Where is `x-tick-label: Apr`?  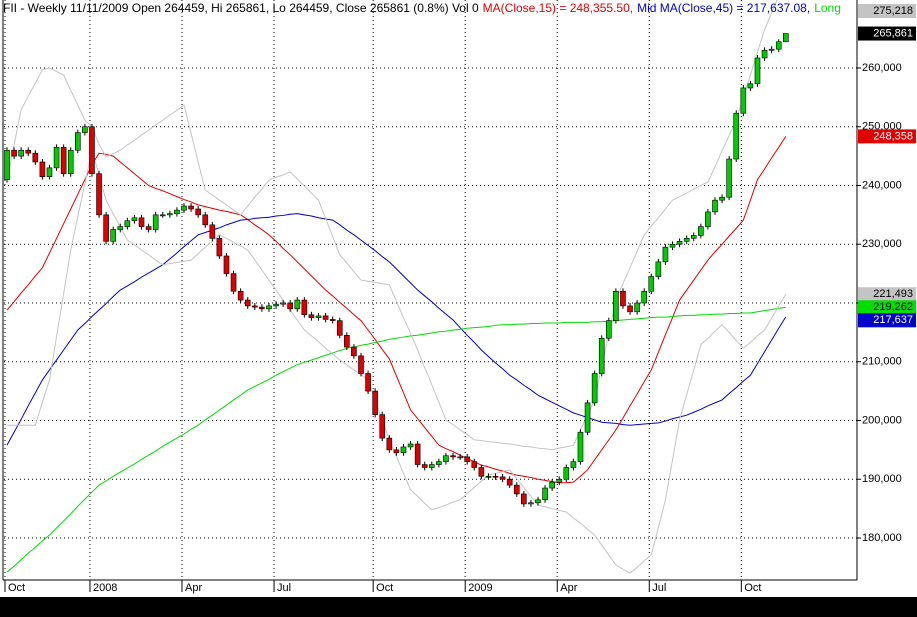 x-tick-label: Apr is located at coordinates (193, 588).